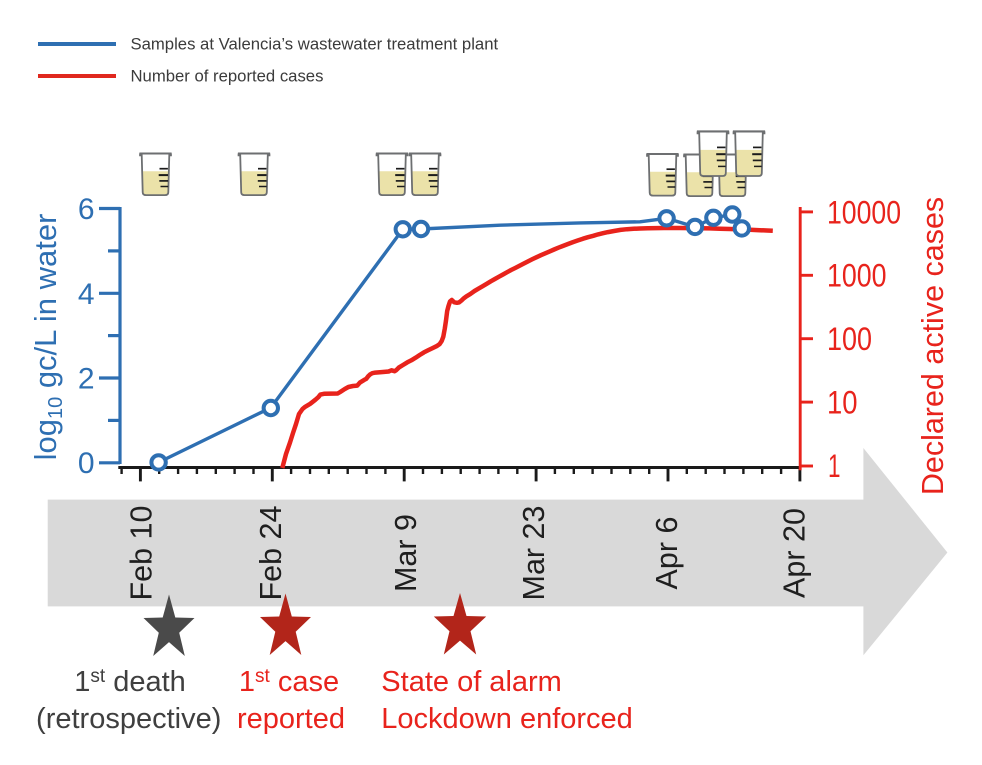  I want to click on svg-text: (retrospective), so click(128, 719).